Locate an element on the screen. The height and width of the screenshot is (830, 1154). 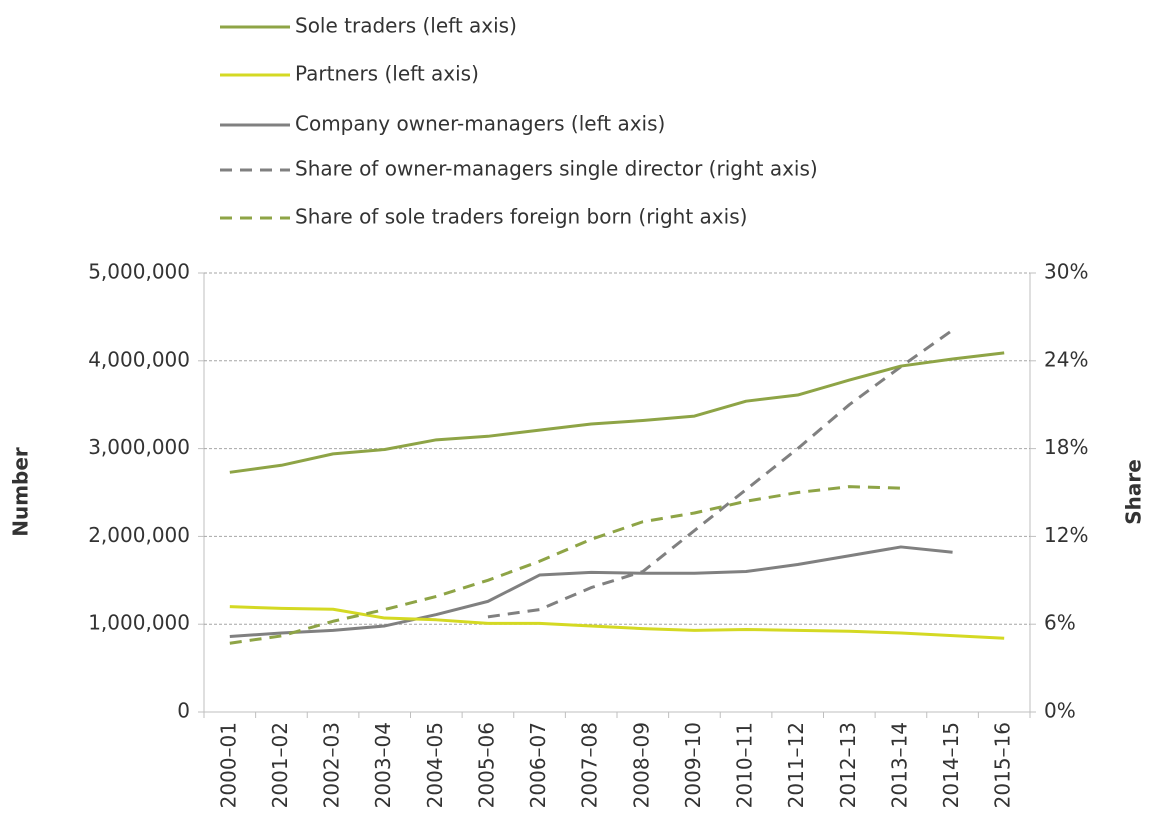
x-tick-label: 2011–12 is located at coordinates (796, 765).